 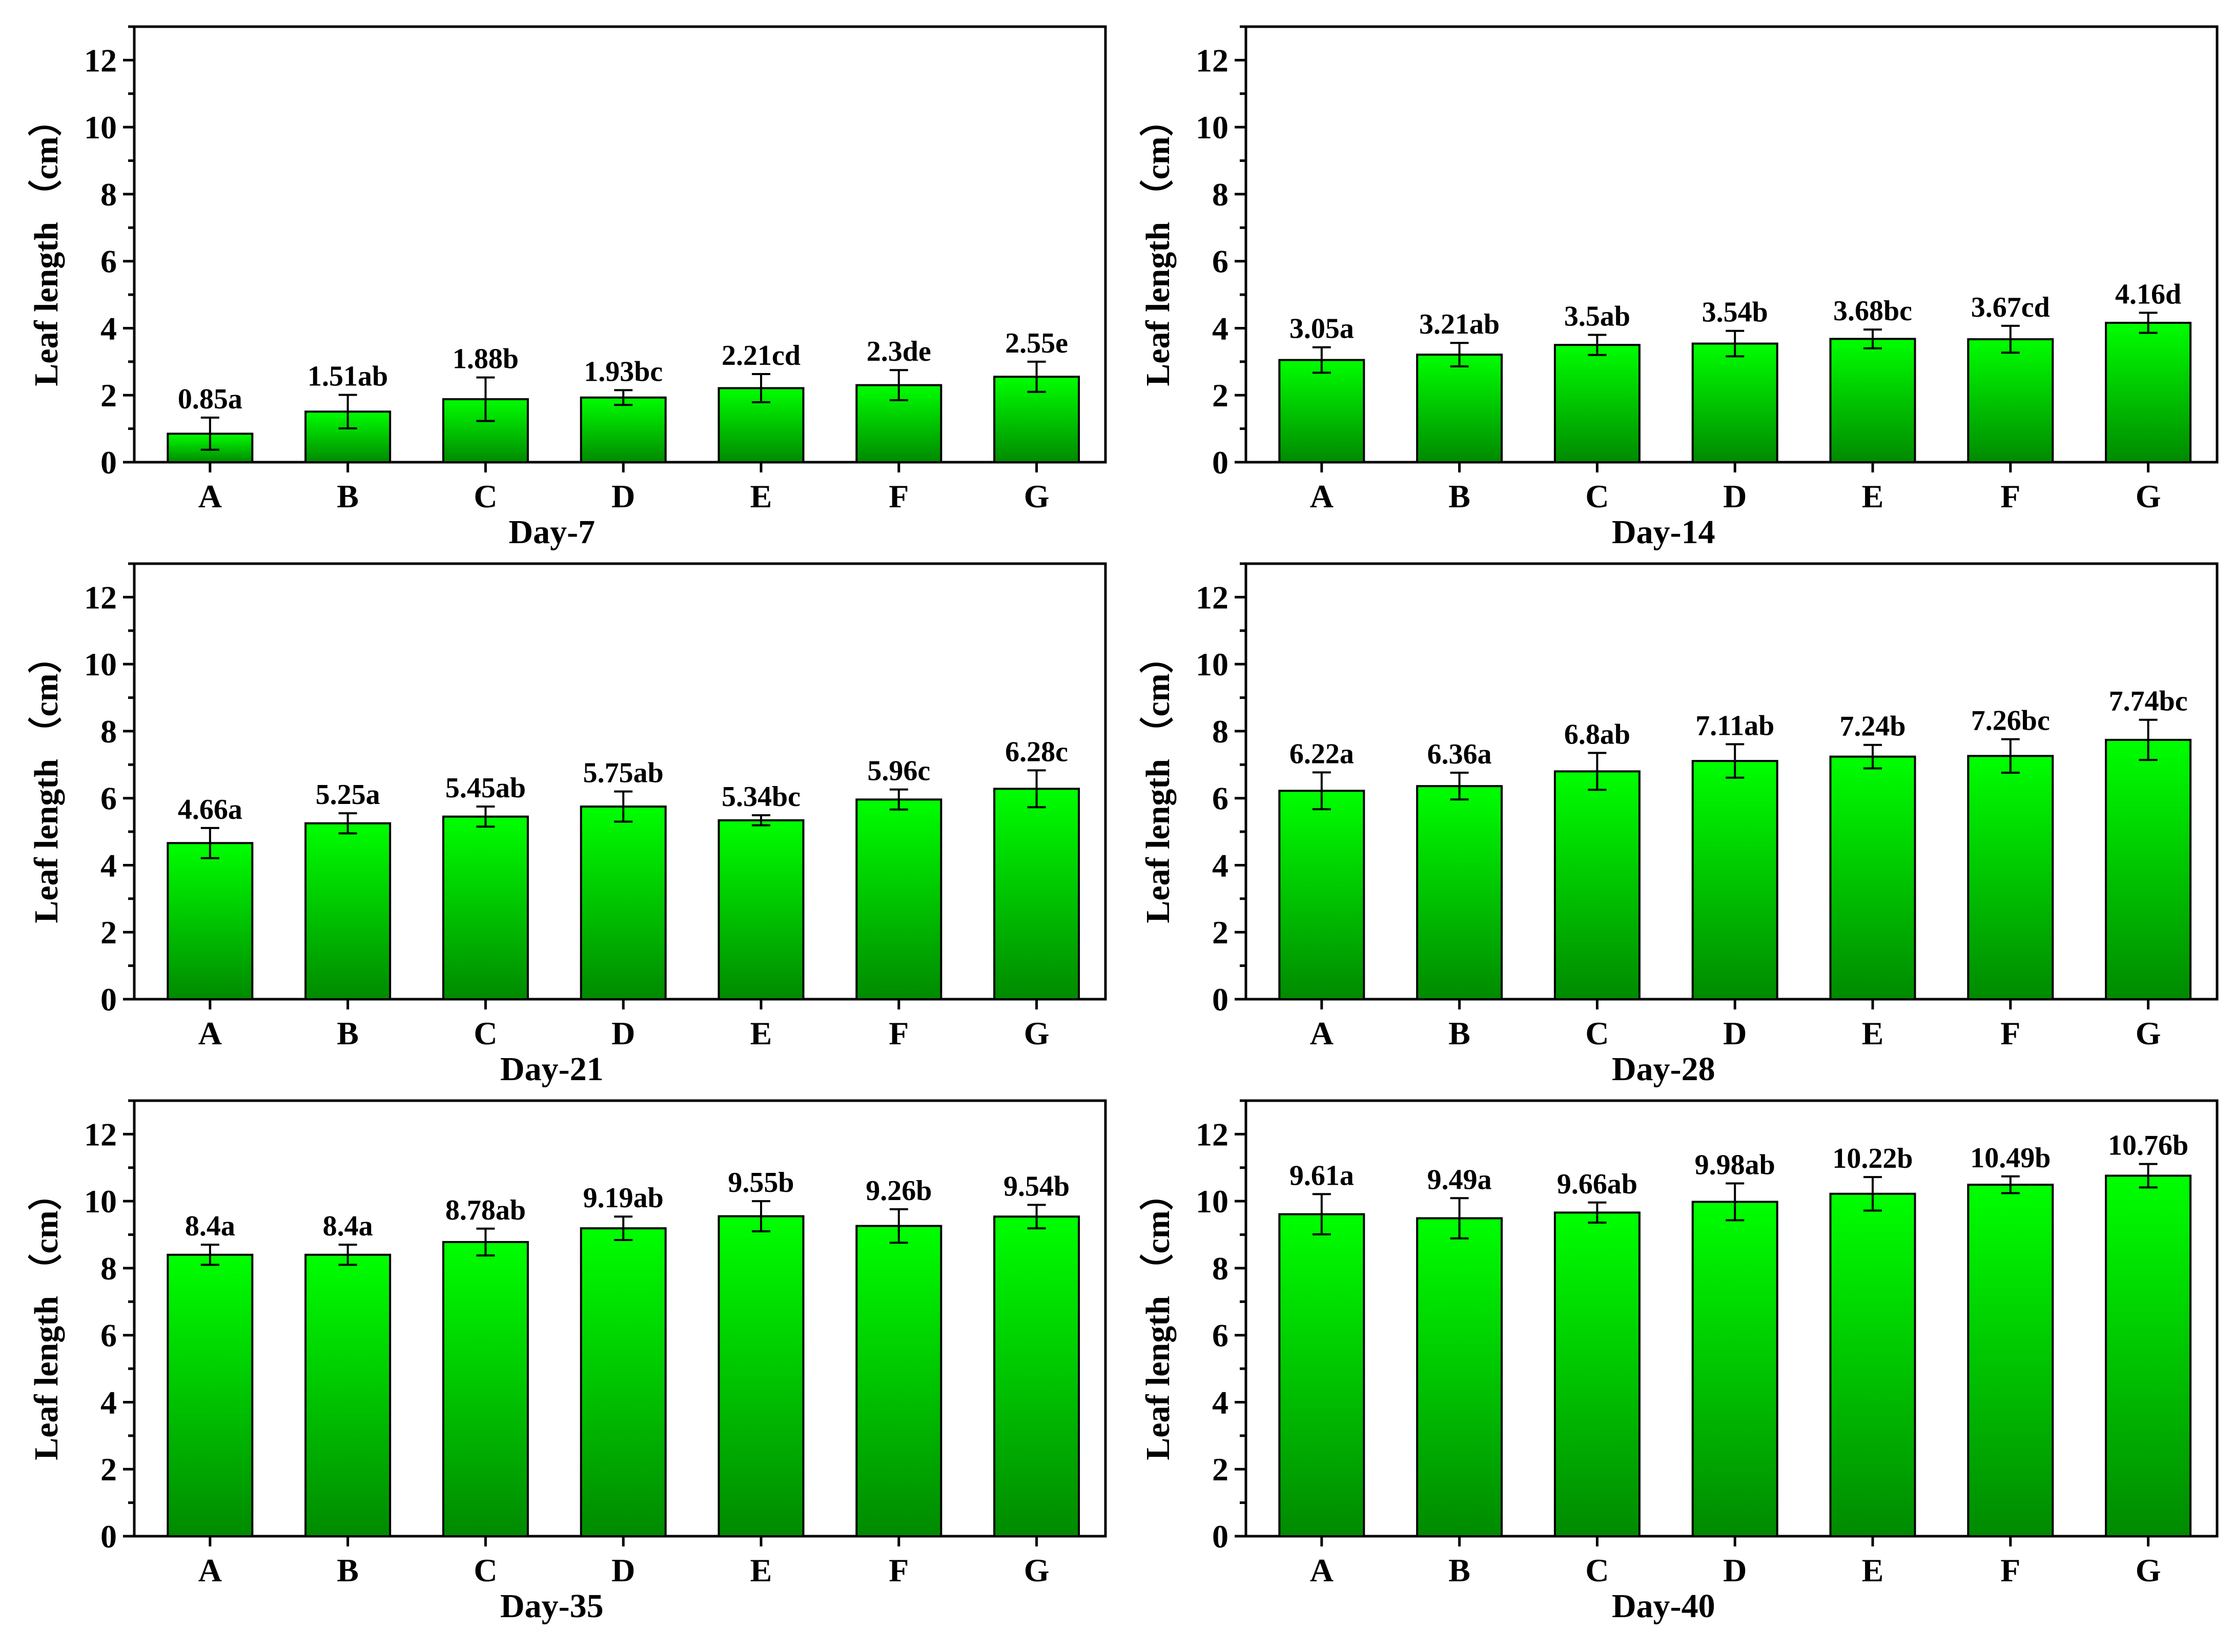 I want to click on data-label: 5.96c, so click(x=898, y=771).